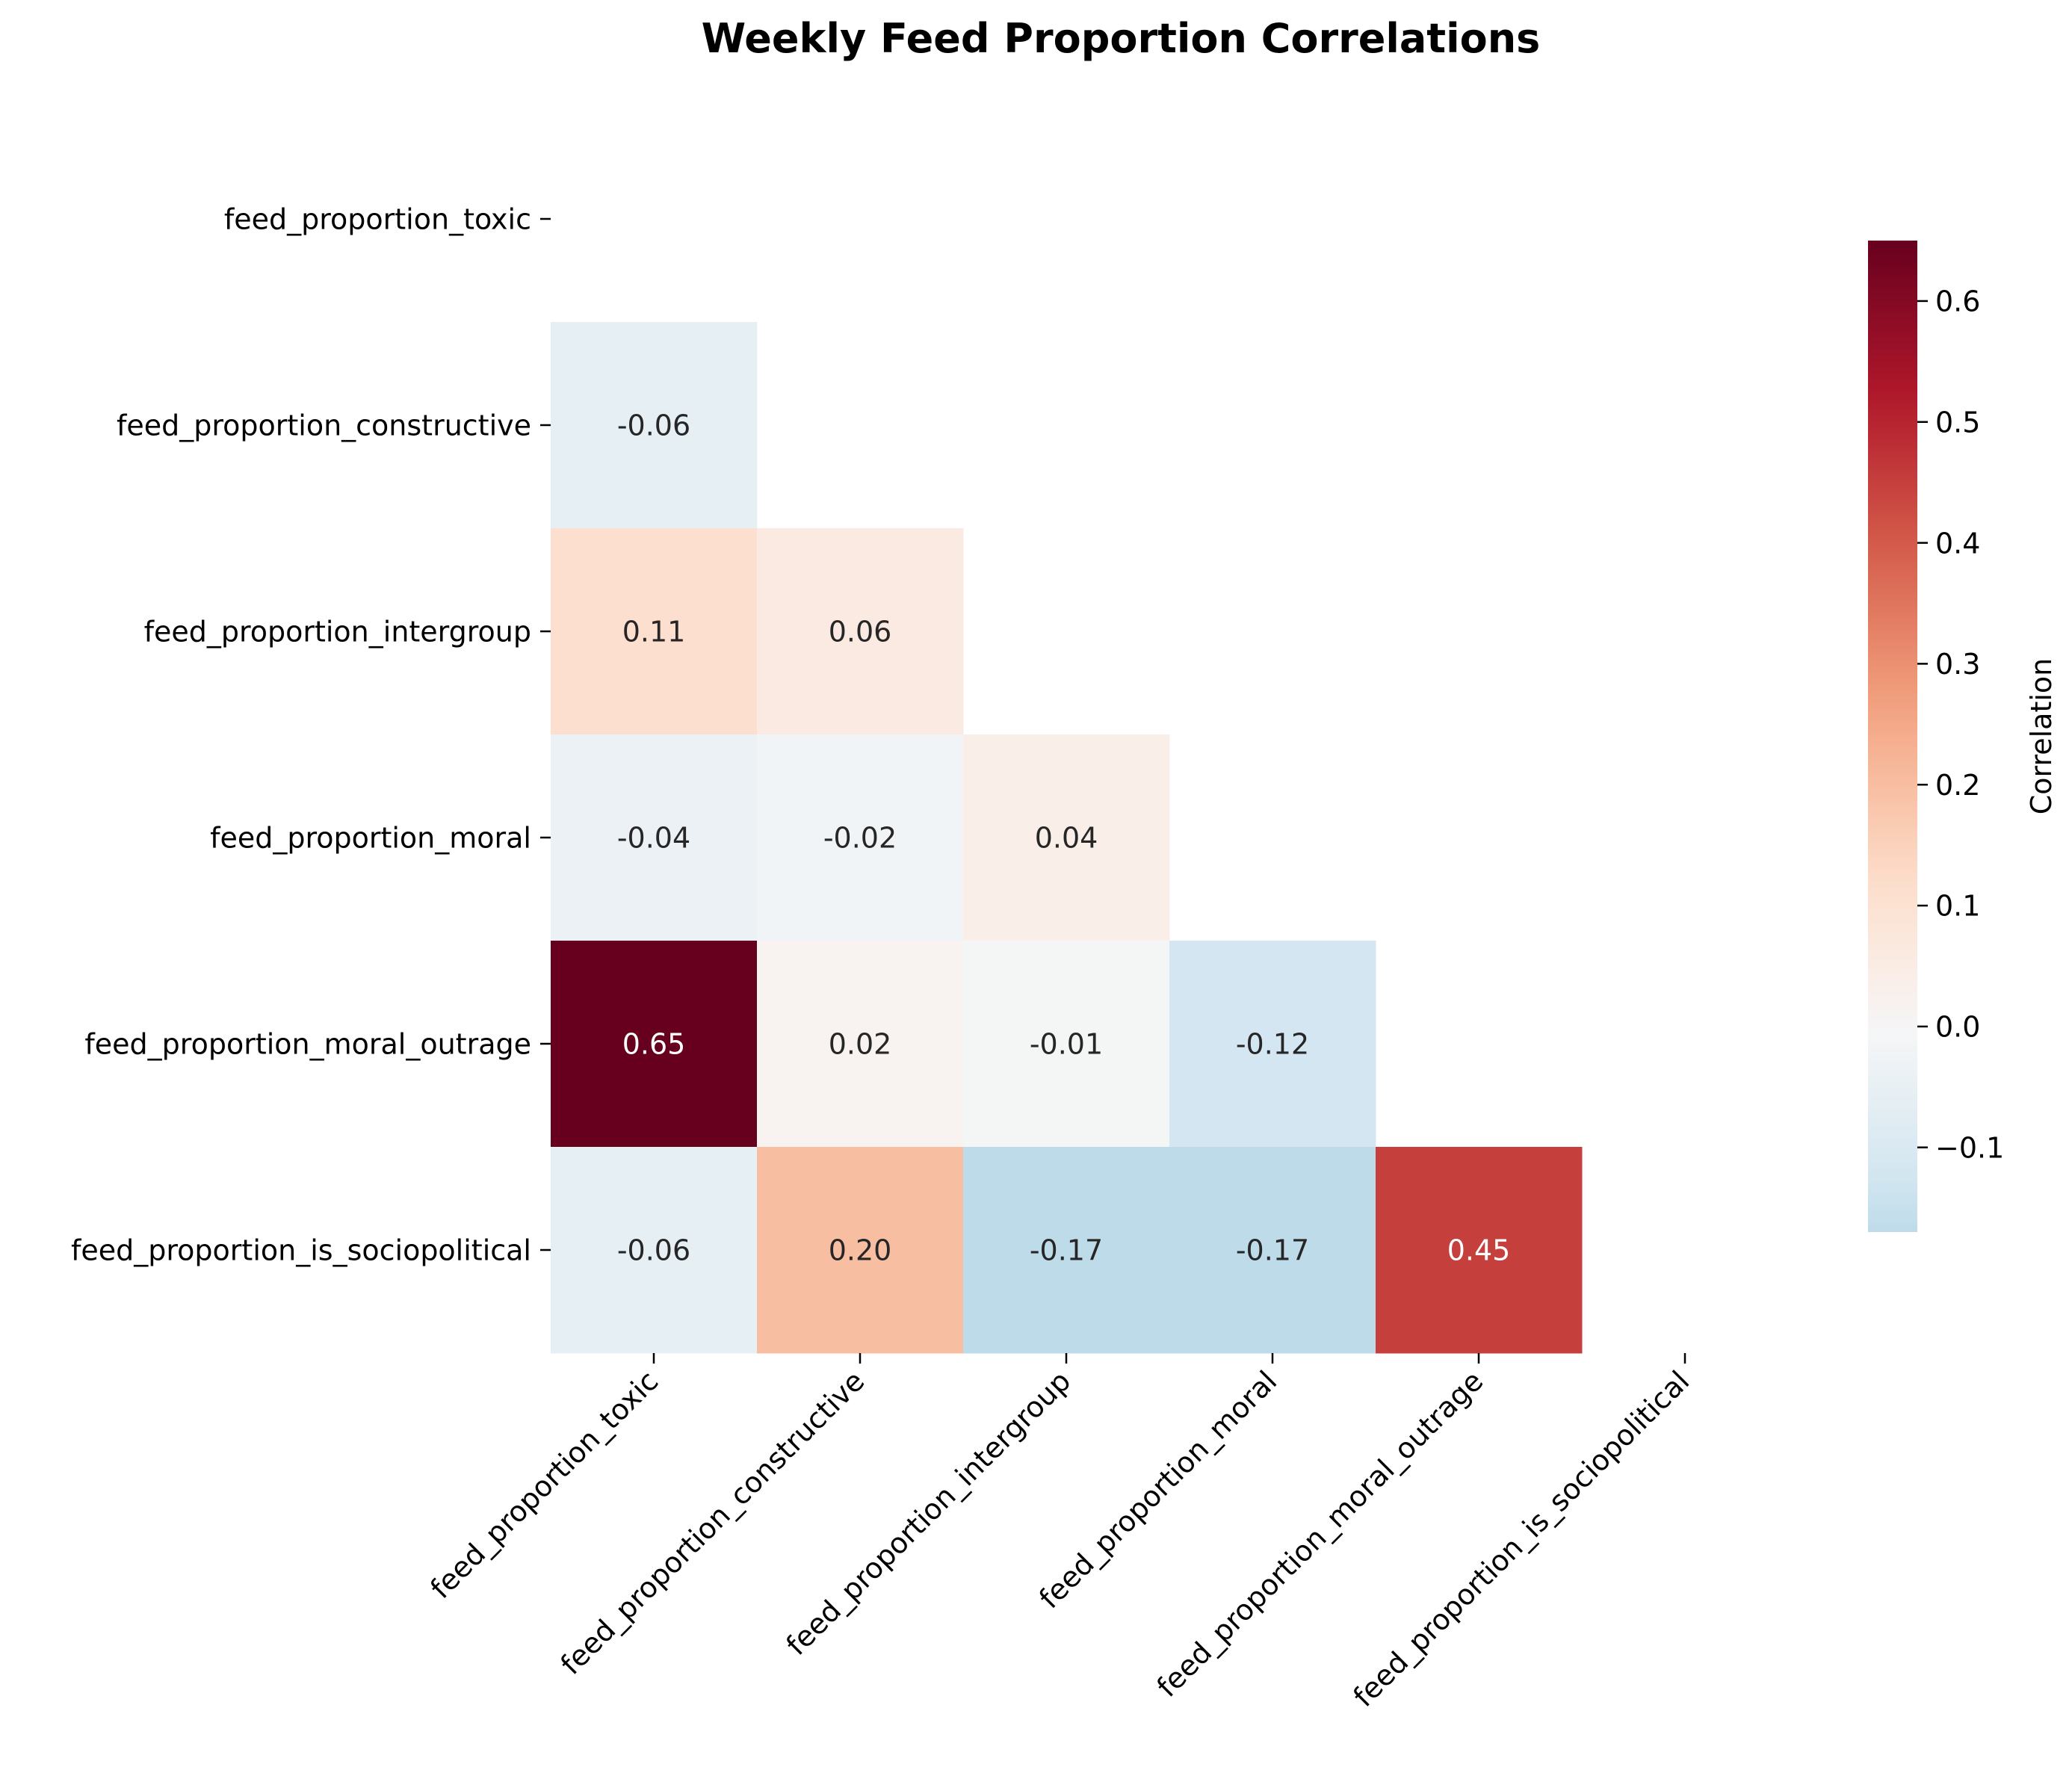 This screenshot has width=2072, height=1770. What do you see at coordinates (1957, 1027) in the screenshot?
I see `colorbar-tick-label-1: 0.0` at bounding box center [1957, 1027].